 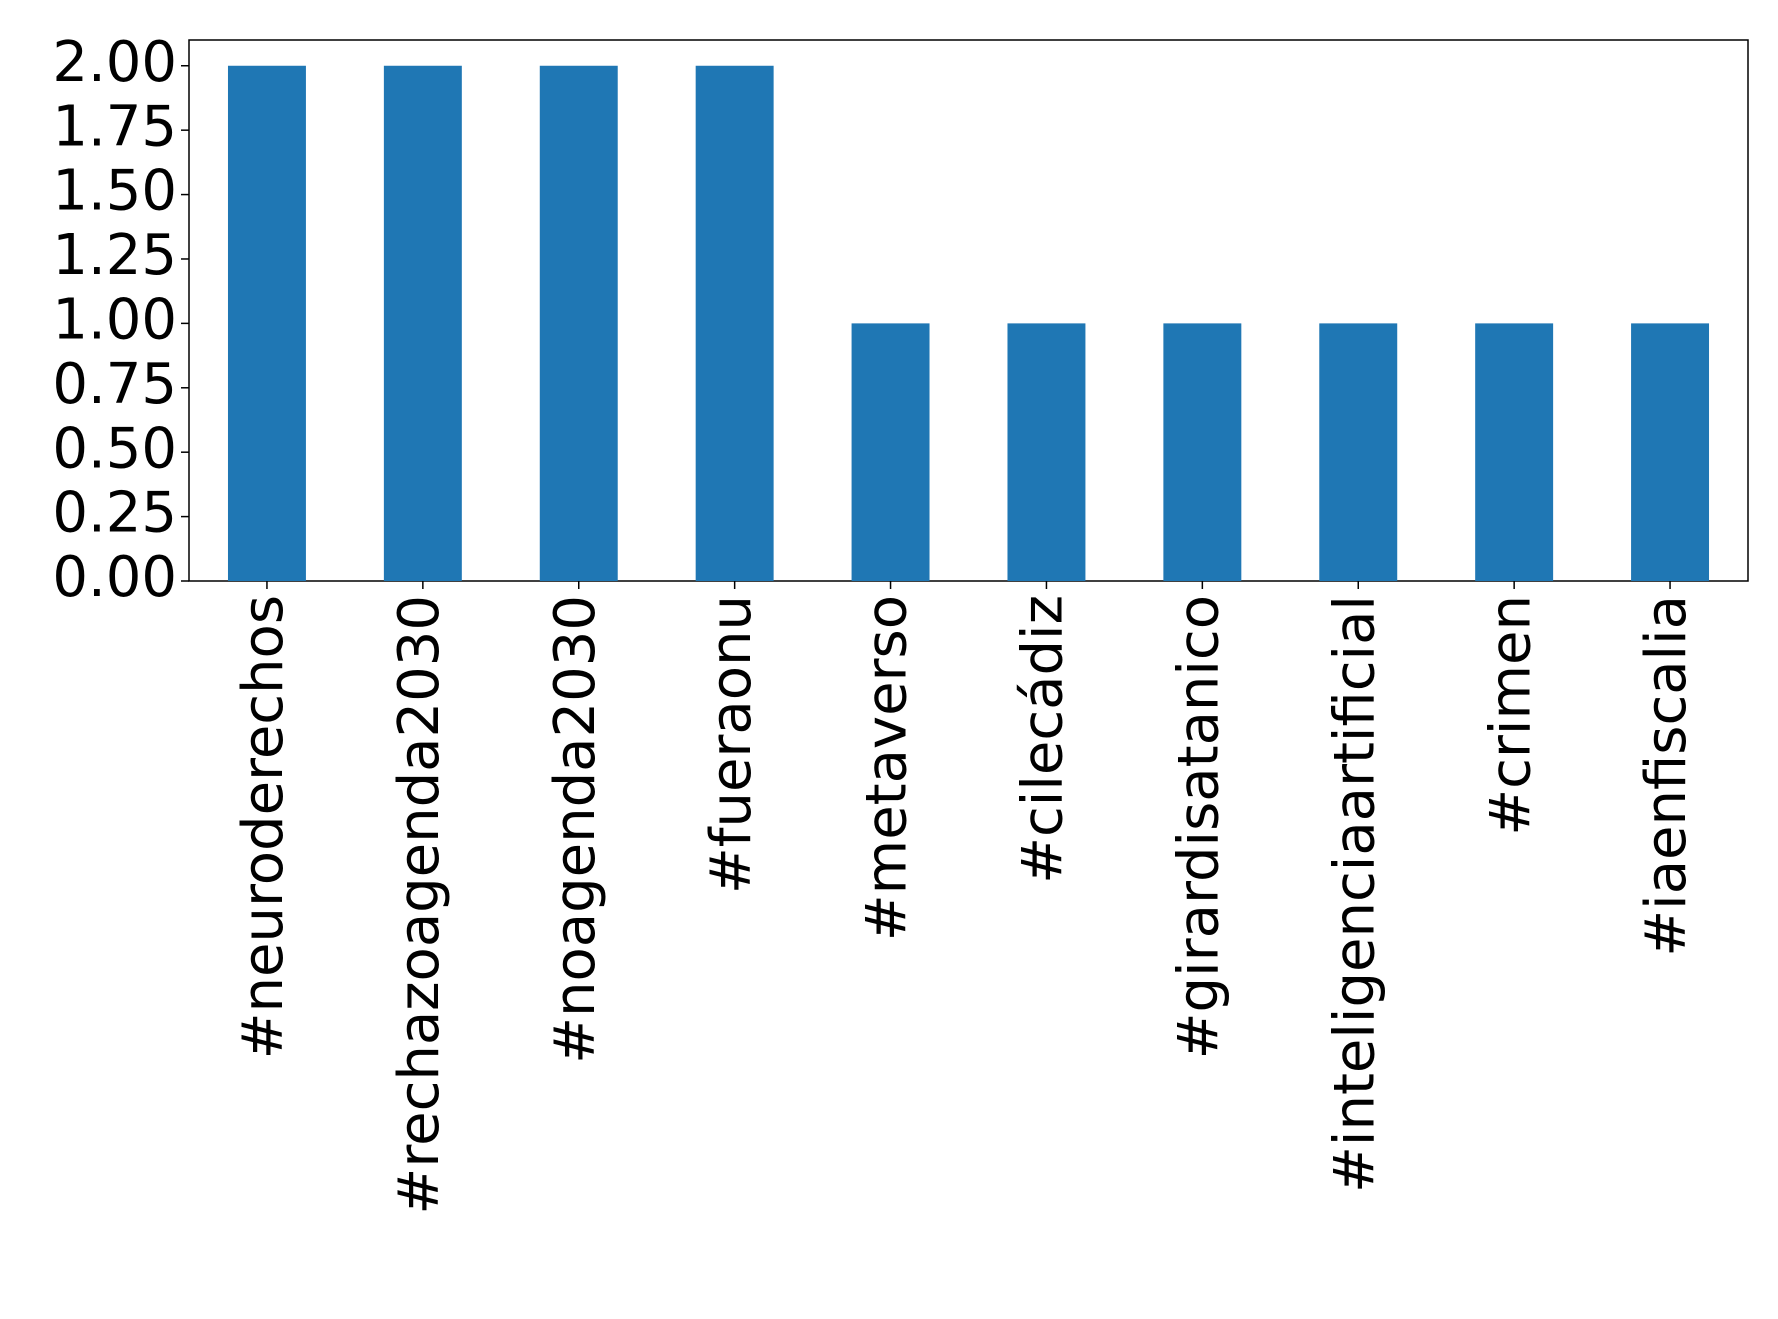 I want to click on x-tick-label: #cilecádiz, so click(x=1043, y=739).